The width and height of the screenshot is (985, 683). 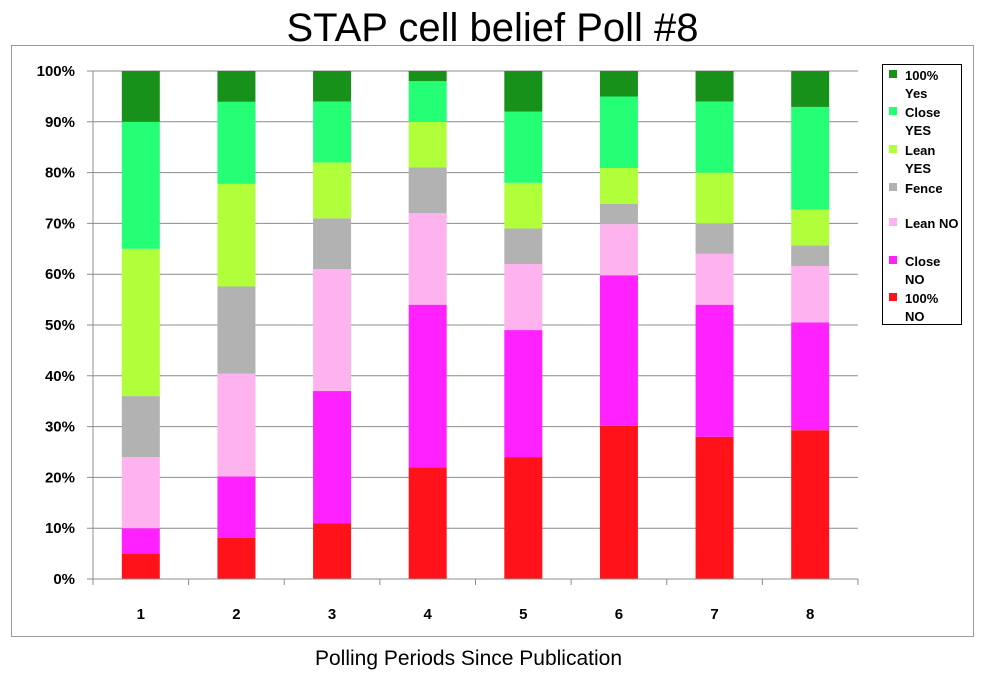 What do you see at coordinates (60, 477) in the screenshot?
I see `y-tick-label: 20%` at bounding box center [60, 477].